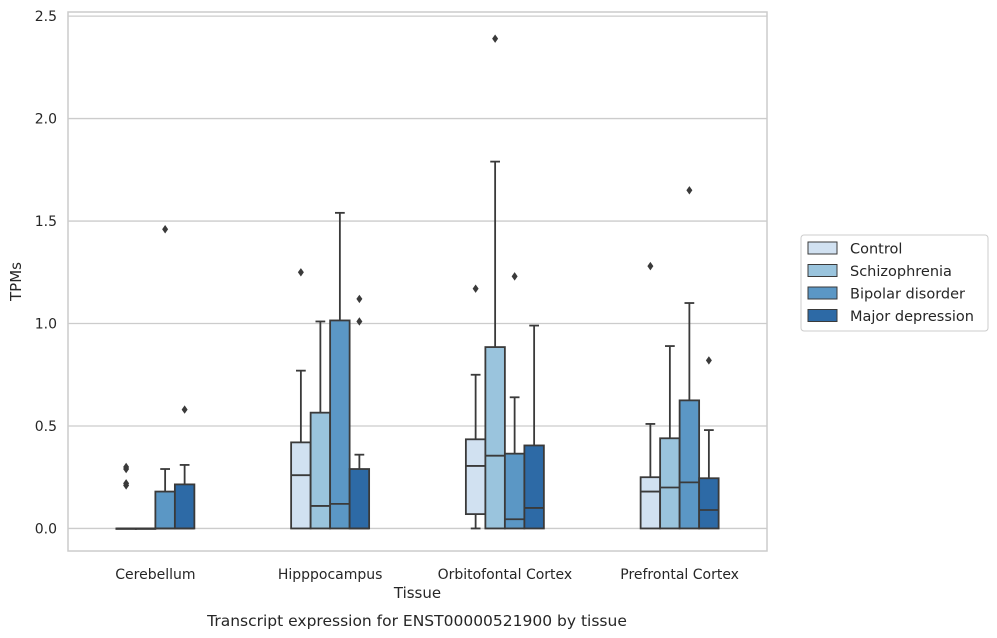 The image size is (997, 638). Describe the element at coordinates (46, 529) in the screenshot. I see `y-tick-label: 0.0` at that location.